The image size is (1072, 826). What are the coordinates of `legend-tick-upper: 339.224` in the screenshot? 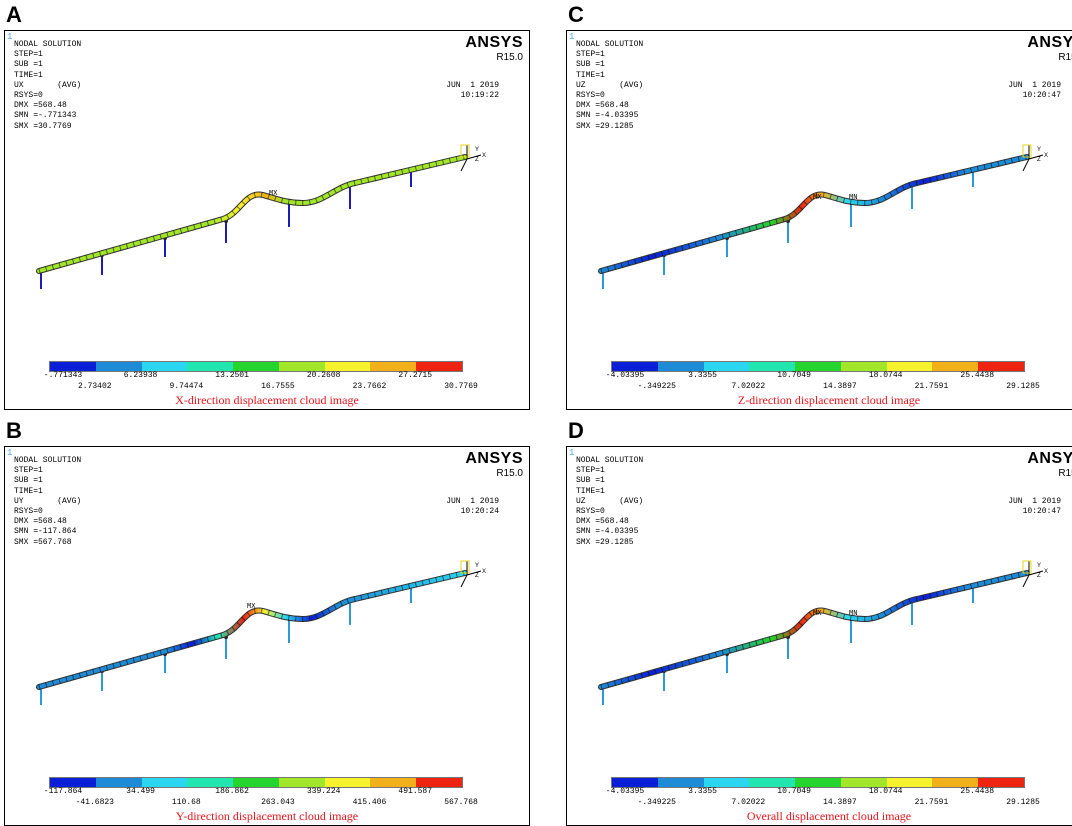 It's located at (323, 791).